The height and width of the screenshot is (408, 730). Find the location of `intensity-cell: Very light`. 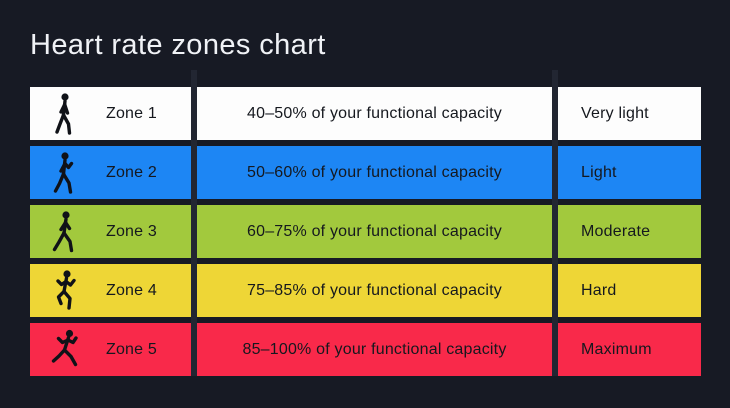

intensity-cell: Very light is located at coordinates (629, 113).